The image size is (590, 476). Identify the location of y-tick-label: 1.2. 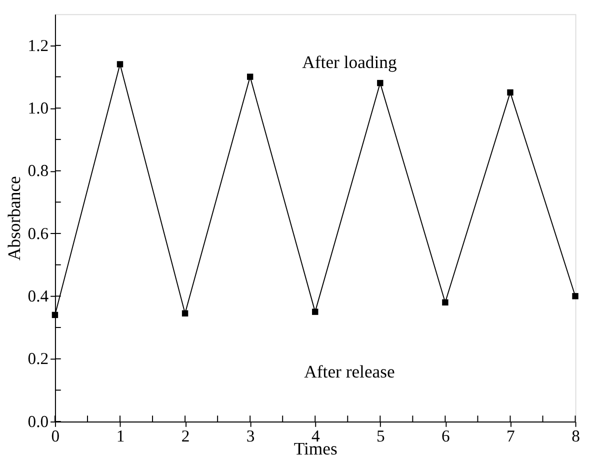
(38, 45).